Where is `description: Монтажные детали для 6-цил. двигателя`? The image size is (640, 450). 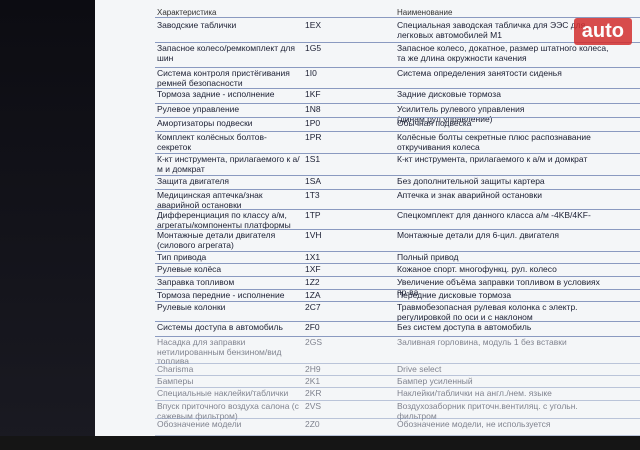
description: Монтажные детали для 6-цил. двигателя is located at coordinates (478, 235).